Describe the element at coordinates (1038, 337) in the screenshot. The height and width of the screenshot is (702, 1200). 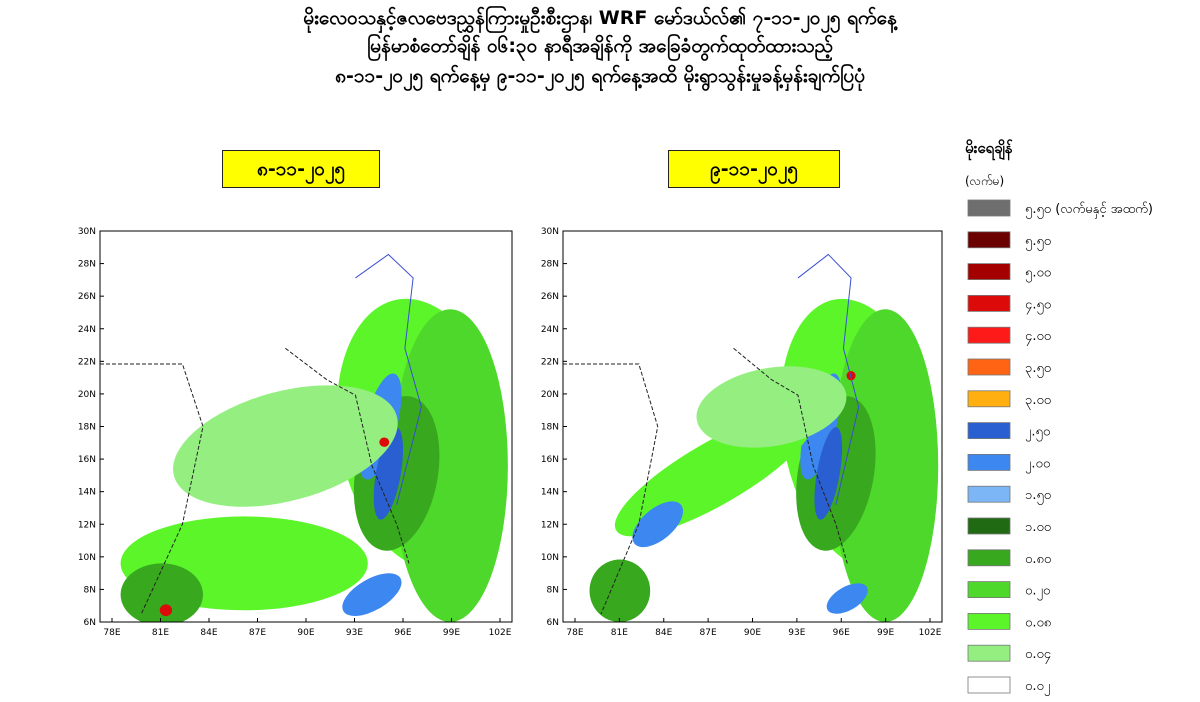
I see `legend-label: ၄.၀၀` at that location.